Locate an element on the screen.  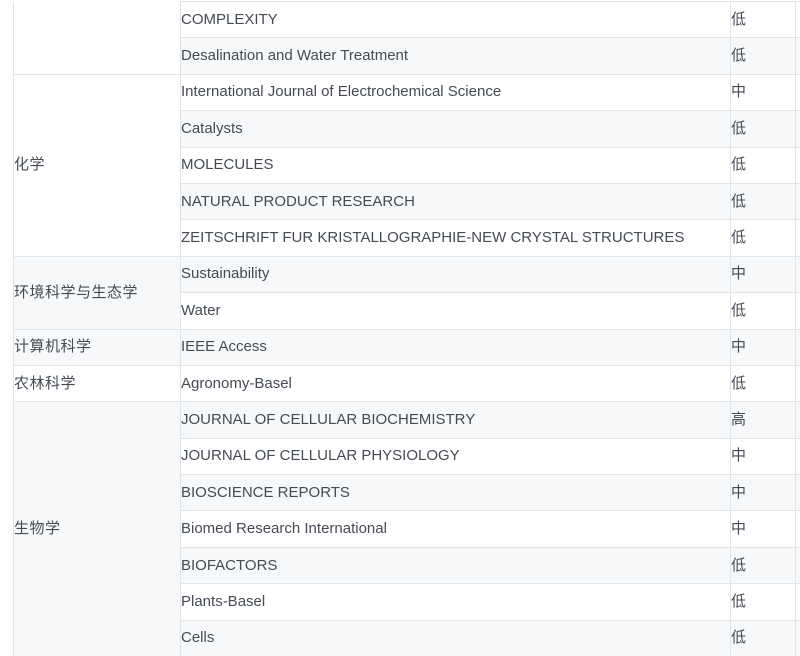
table-row: Plants-Basel 低 is located at coordinates (407, 602).